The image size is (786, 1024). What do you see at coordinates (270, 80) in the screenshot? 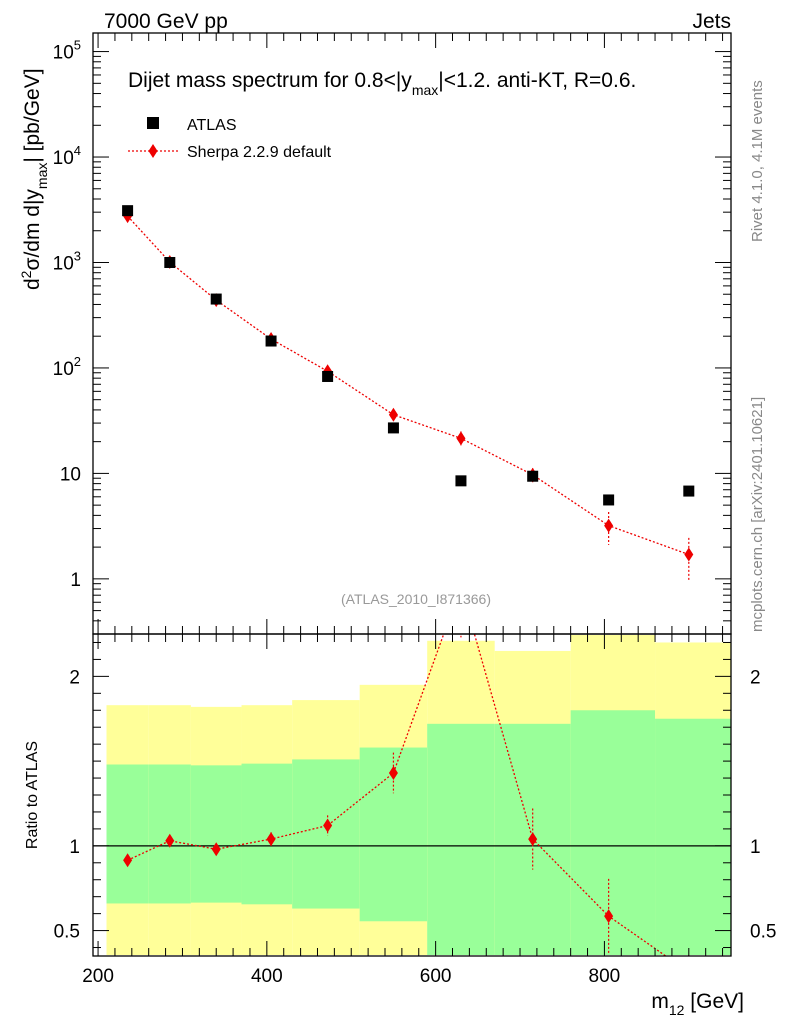
I see `chart-title-main: Dijet mass spectrum for 0.8<|y` at bounding box center [270, 80].